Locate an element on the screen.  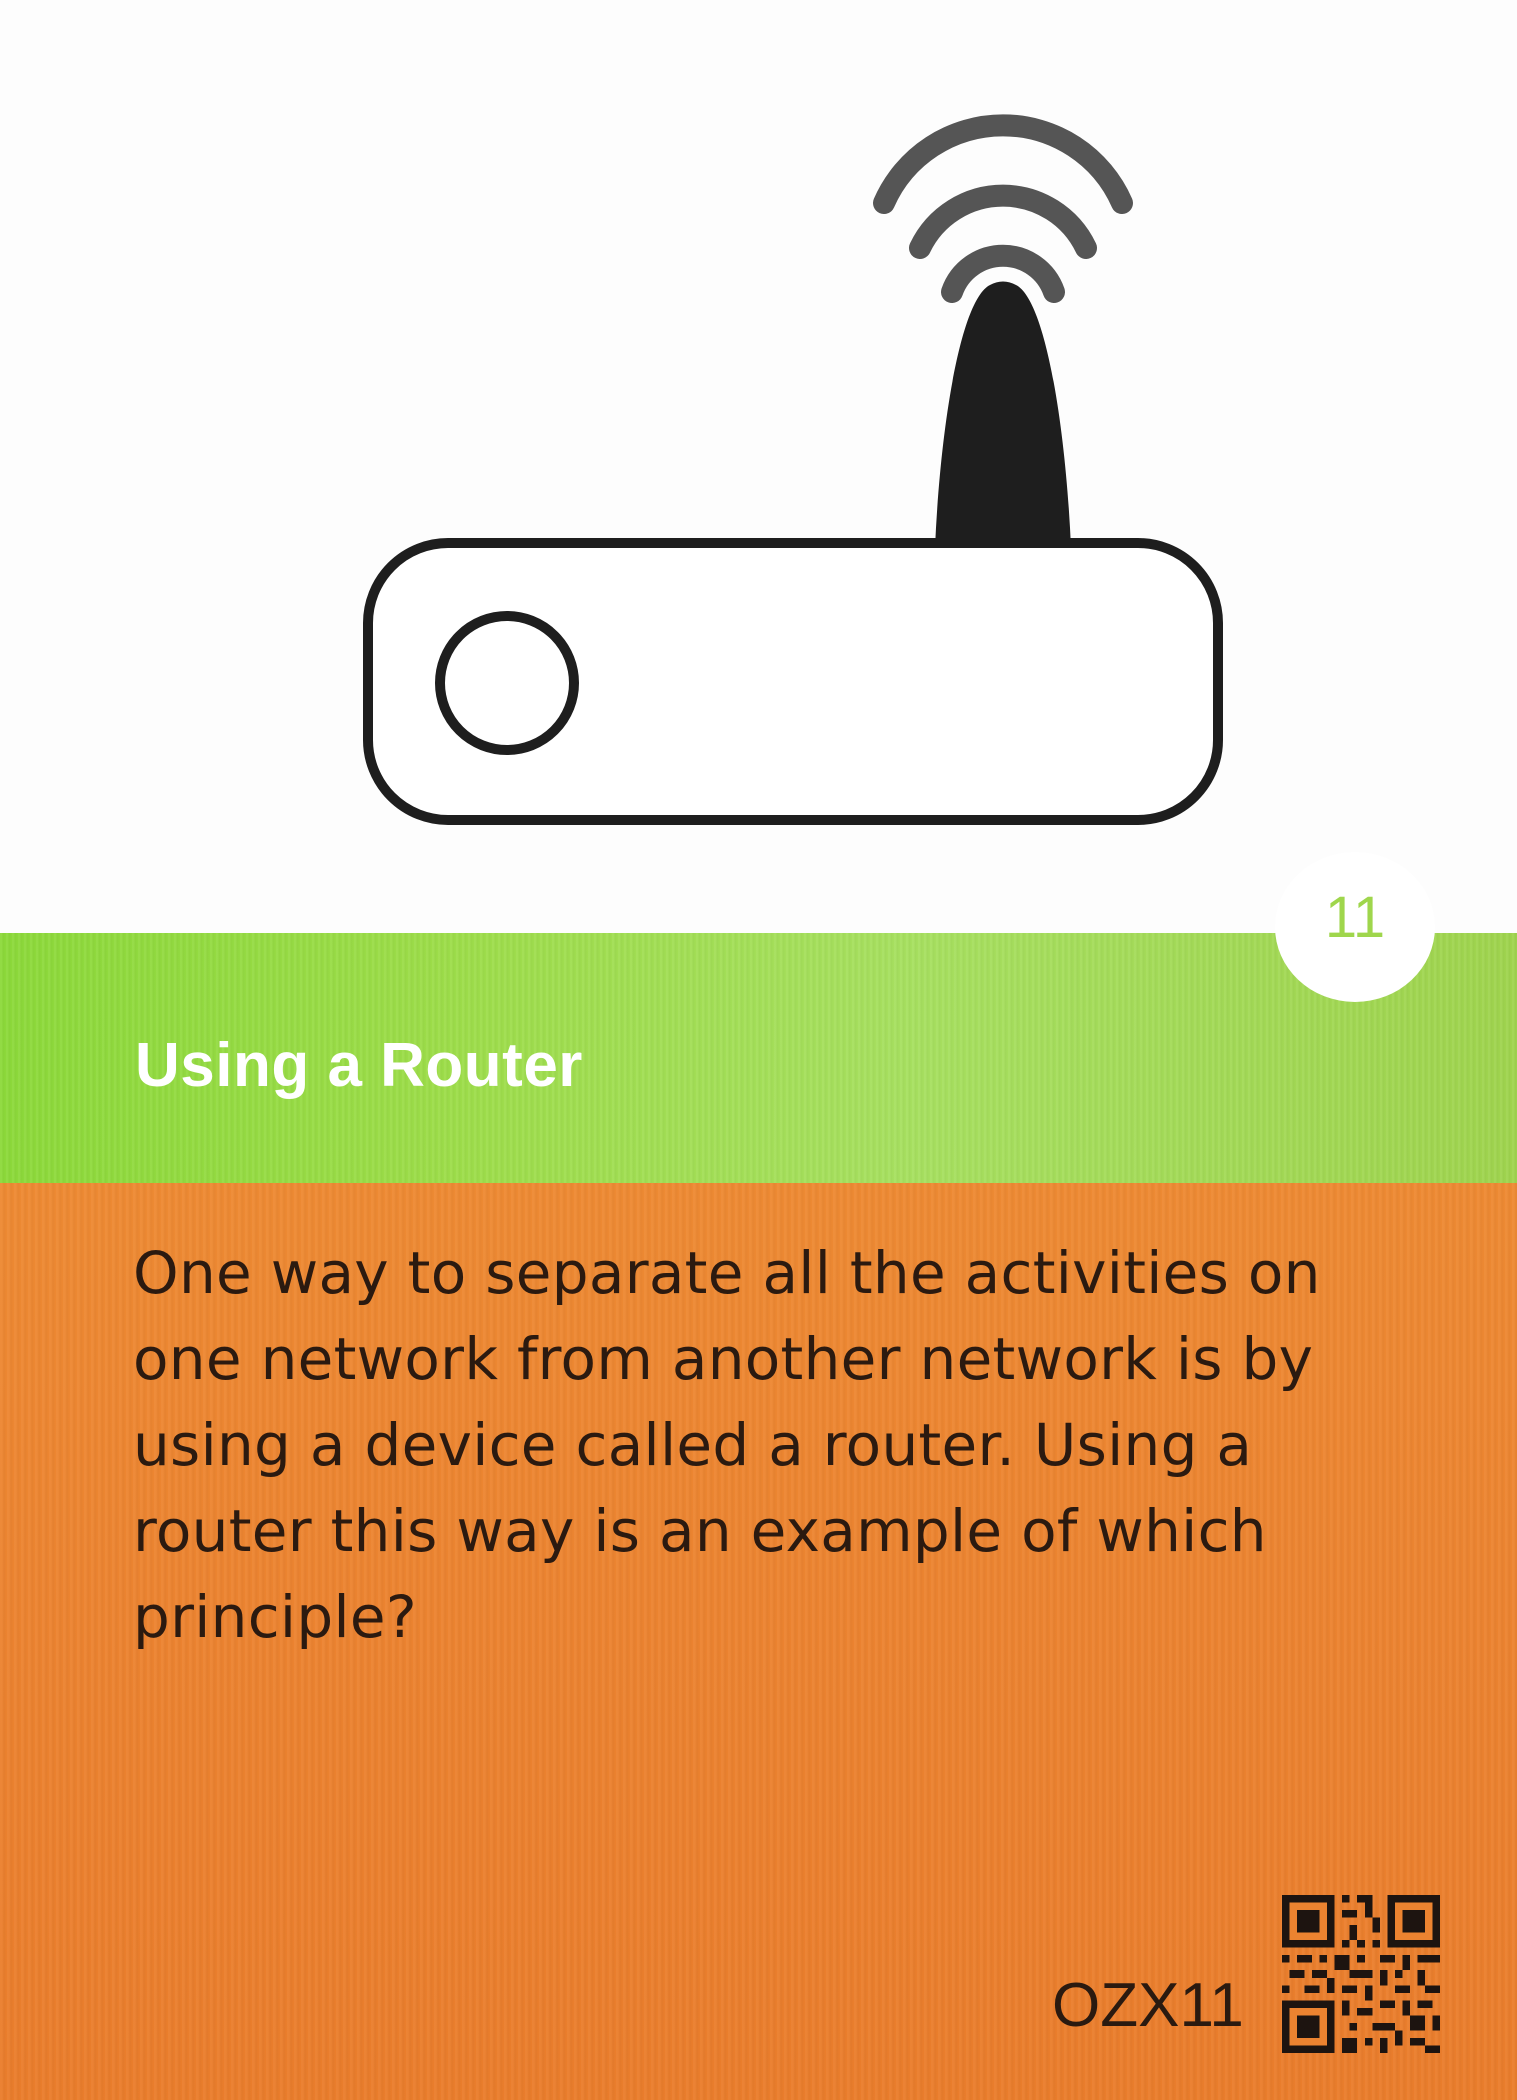
card-title: Using a Router is located at coordinates (359, 1065).